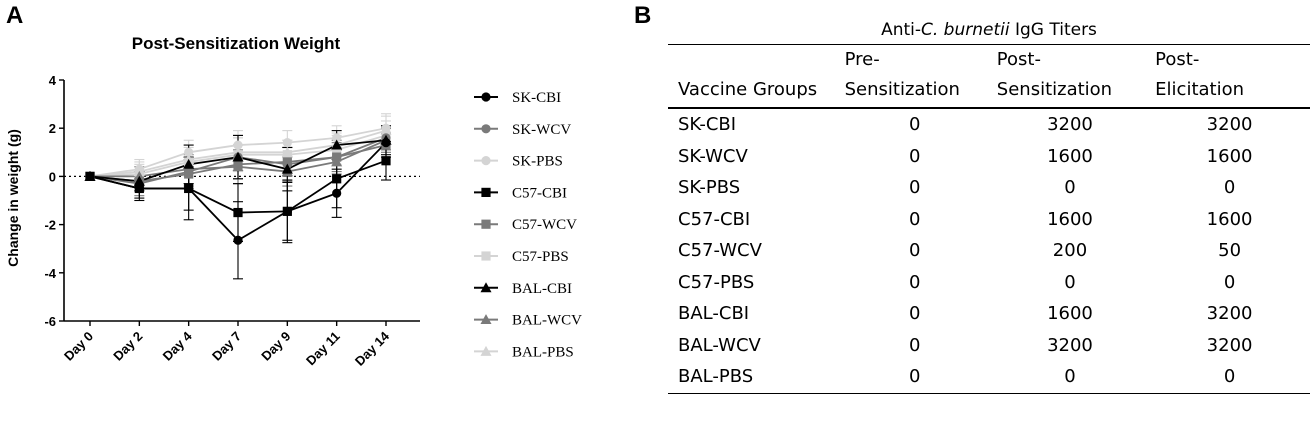  Describe the element at coordinates (989, 157) in the screenshot. I see `table-row: SK-WCV 0 1600 1600` at that location.